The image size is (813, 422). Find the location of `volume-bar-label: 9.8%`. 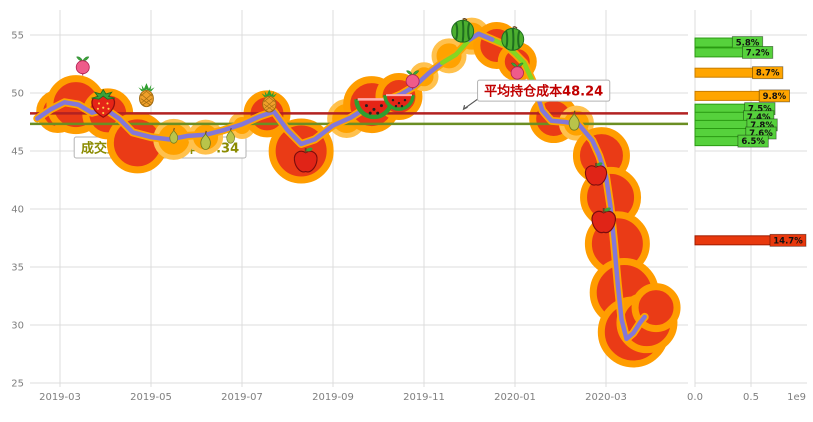

volume-bar-label: 9.8% is located at coordinates (775, 97).